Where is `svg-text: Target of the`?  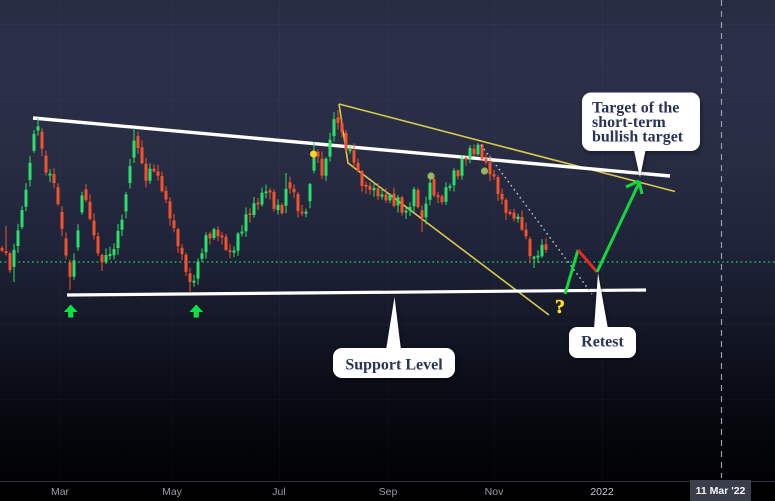 svg-text: Target of the is located at coordinates (635, 108).